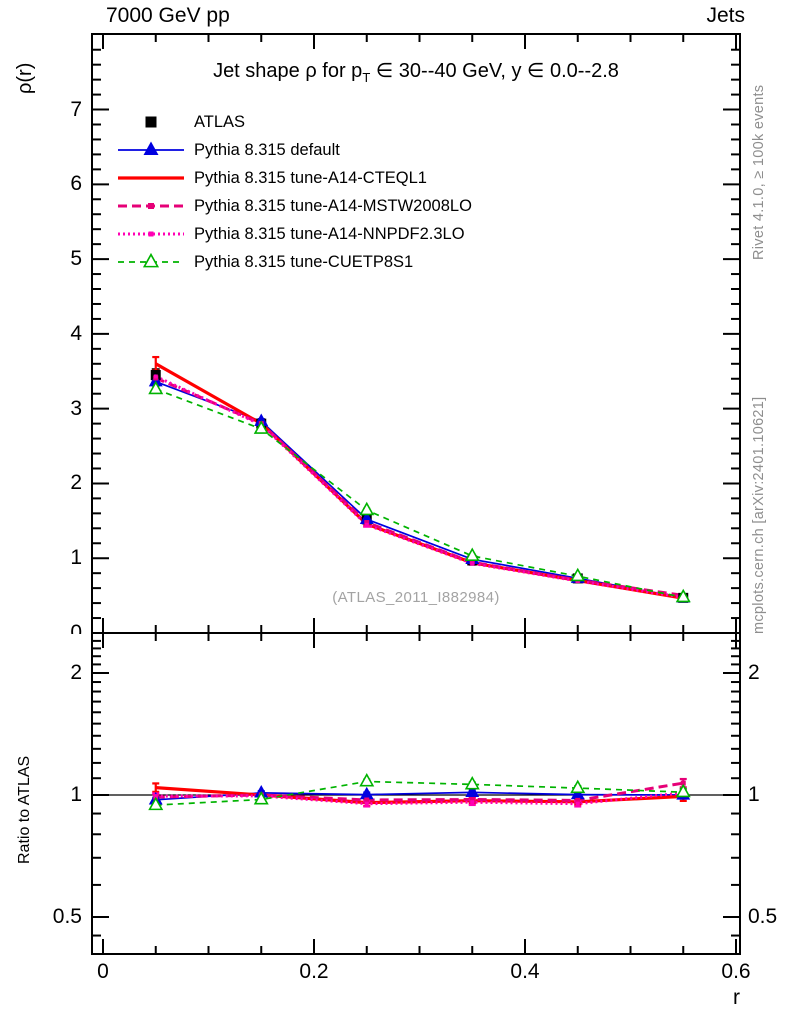 This screenshot has height=1024, width=786. What do you see at coordinates (288, 71) in the screenshot?
I see `plot-title-text: Jet shape ρ for p` at bounding box center [288, 71].